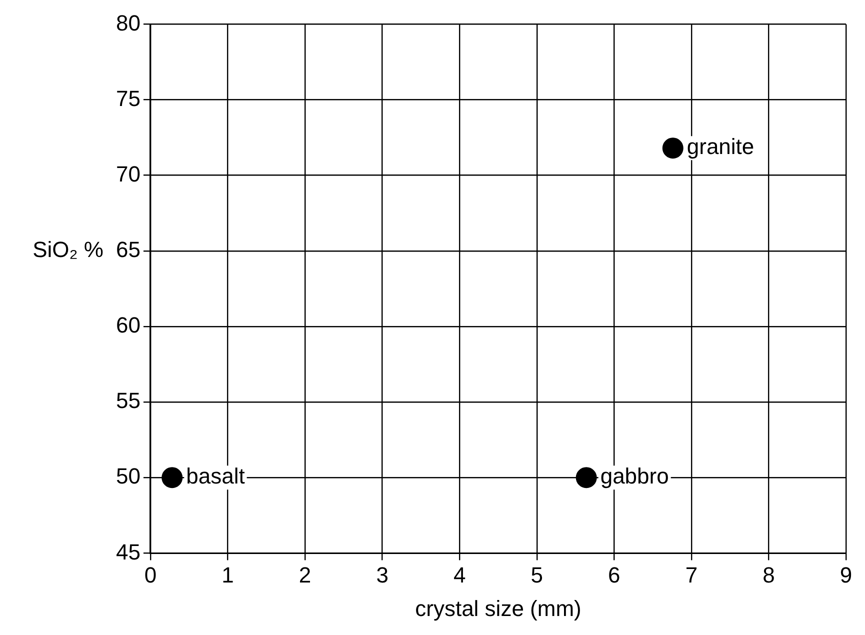 The height and width of the screenshot is (635, 865). What do you see at coordinates (305, 575) in the screenshot?
I see `x-tick-label: 2` at bounding box center [305, 575].